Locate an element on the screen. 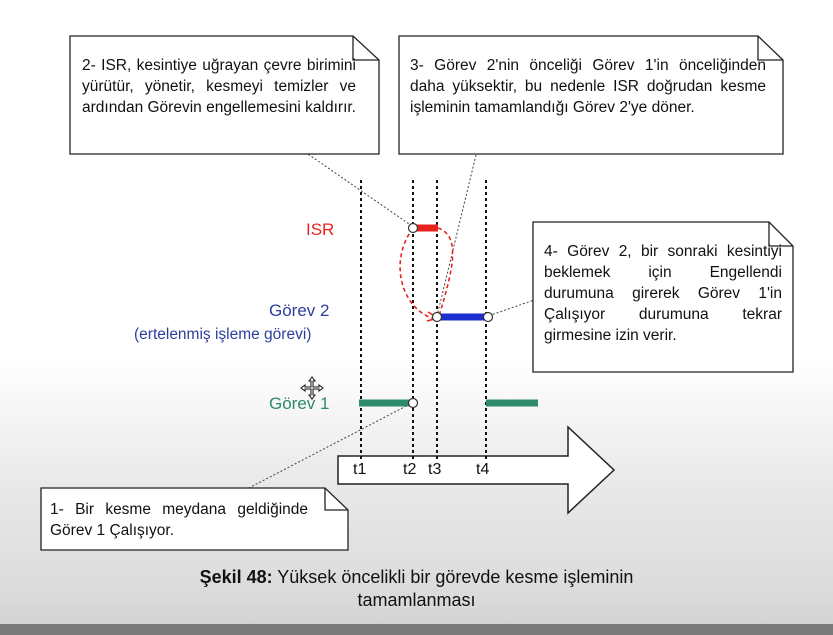 The image size is (833, 635). task2-label: Görev 2 is located at coordinates (299, 310).